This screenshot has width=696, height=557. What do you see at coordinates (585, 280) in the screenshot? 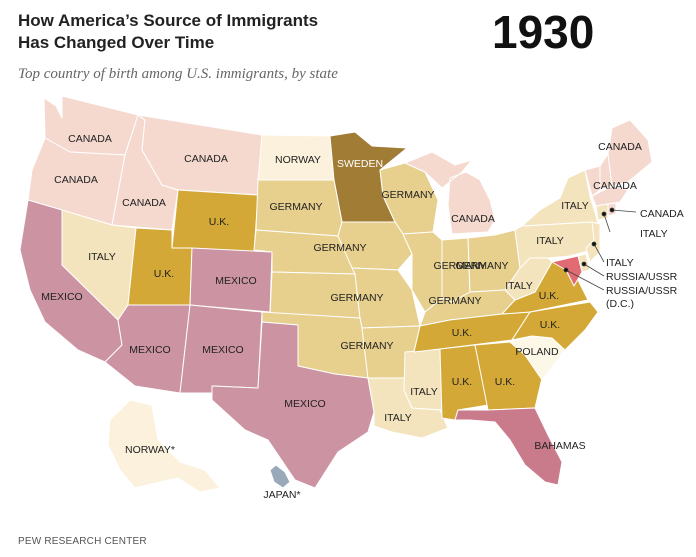
I see `callout-line-md` at bounding box center [585, 280].